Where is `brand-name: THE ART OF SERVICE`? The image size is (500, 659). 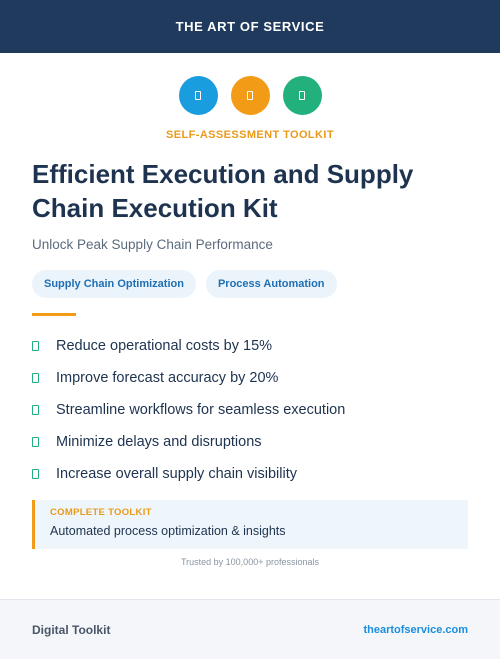 brand-name: THE ART OF SERVICE is located at coordinates (250, 26).